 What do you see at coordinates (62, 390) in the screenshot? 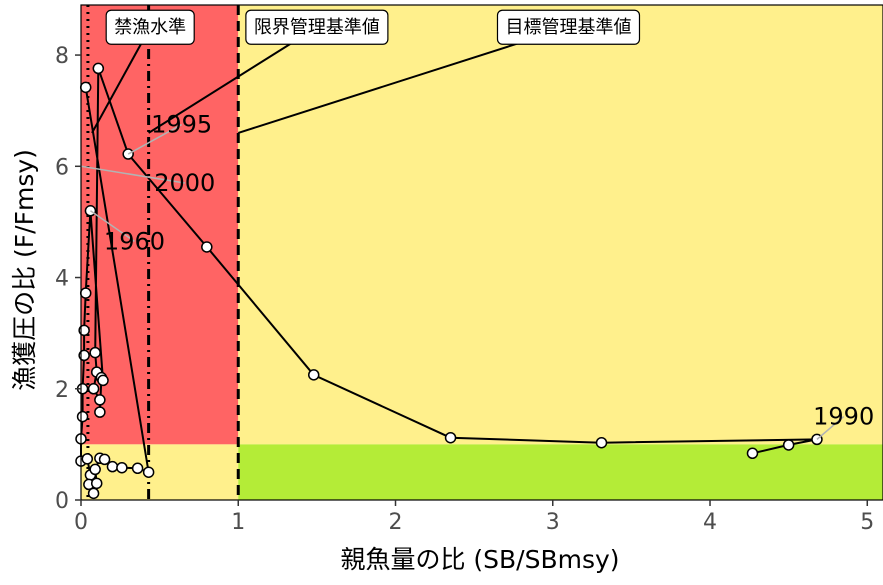
I see `y-tick-label-2: 2` at bounding box center [62, 390].